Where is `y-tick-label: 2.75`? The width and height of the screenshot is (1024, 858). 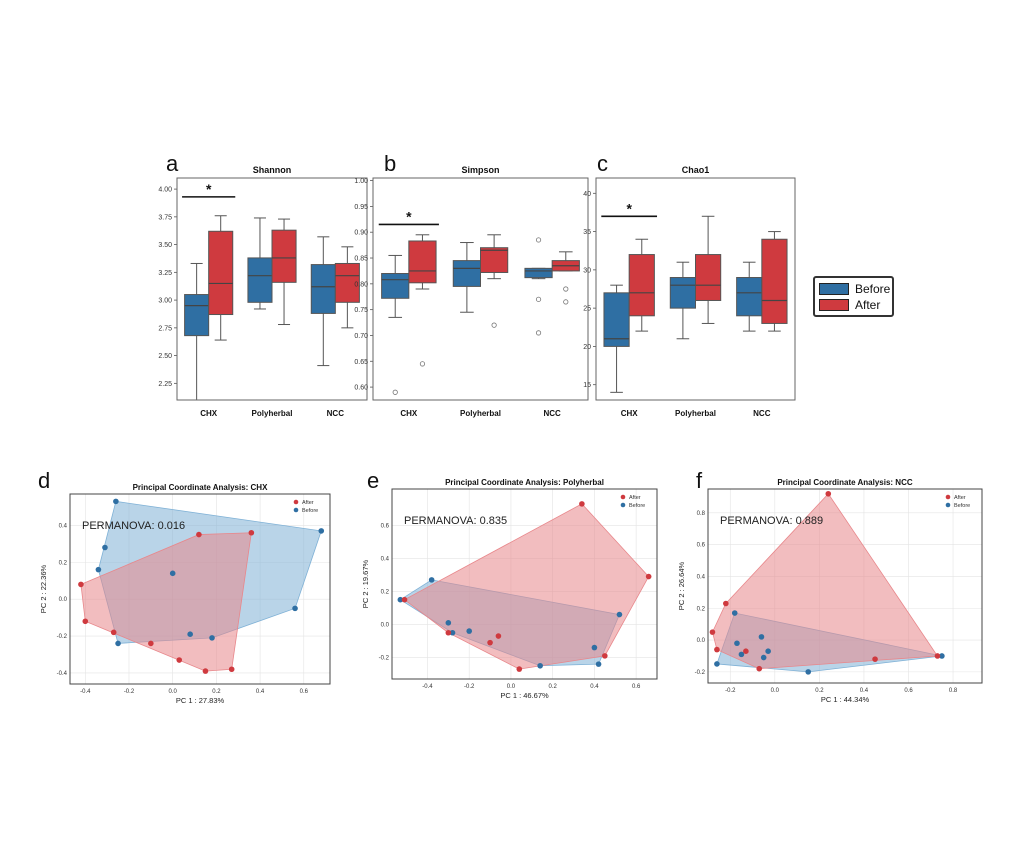
y-tick-label: 2.75 is located at coordinates (165, 328).